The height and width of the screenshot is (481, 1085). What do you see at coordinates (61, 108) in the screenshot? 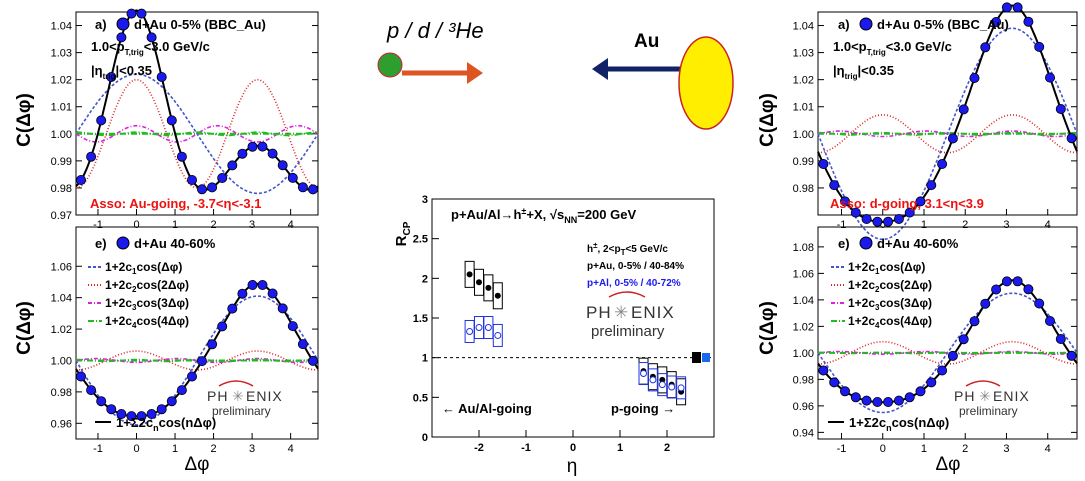
I see `ytick-label: 1.01` at bounding box center [61, 108].